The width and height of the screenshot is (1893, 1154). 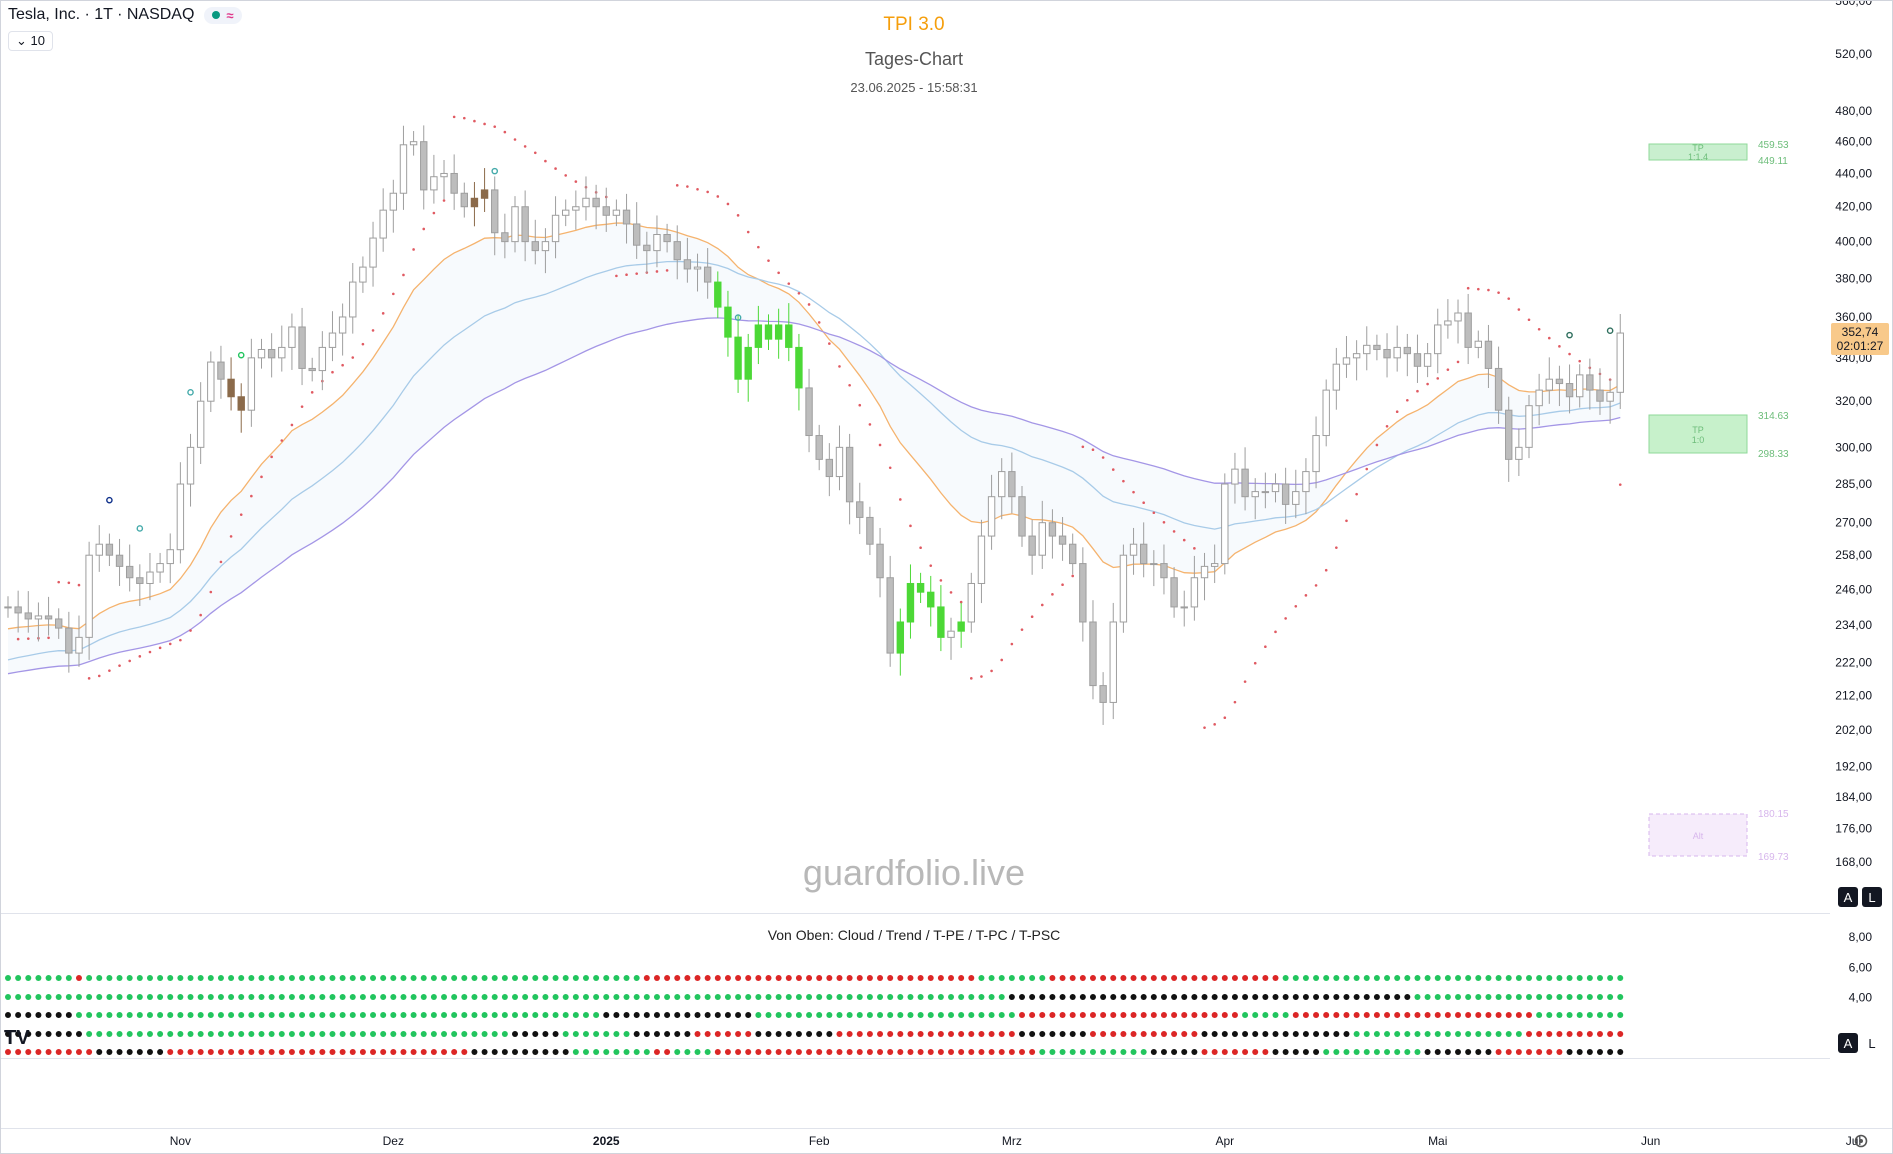 What do you see at coordinates (1872, 897) in the screenshot?
I see `log-scale-button: L` at bounding box center [1872, 897].